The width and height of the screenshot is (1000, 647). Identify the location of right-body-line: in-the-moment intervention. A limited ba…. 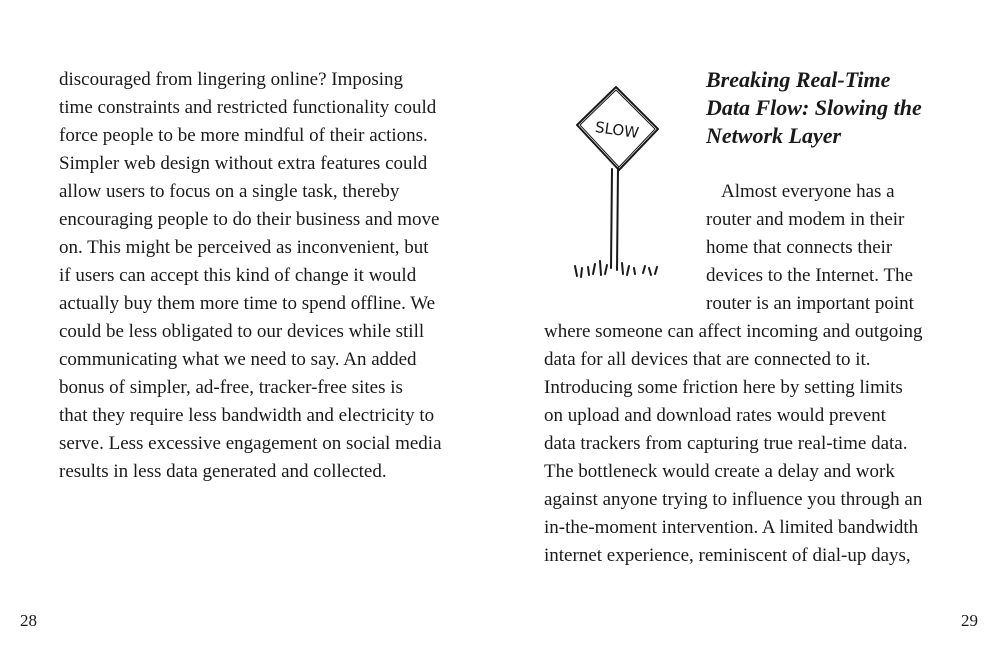
(731, 527).